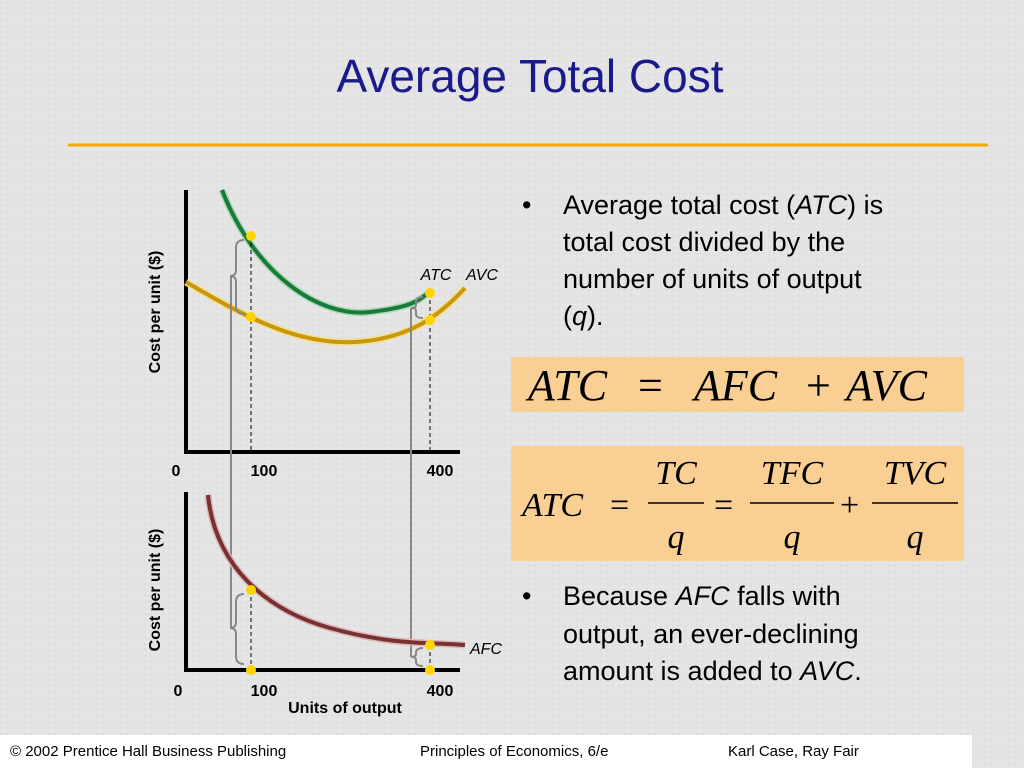  Describe the element at coordinates (704, 242) in the screenshot. I see `bullet-line: total cost divided by the` at that location.